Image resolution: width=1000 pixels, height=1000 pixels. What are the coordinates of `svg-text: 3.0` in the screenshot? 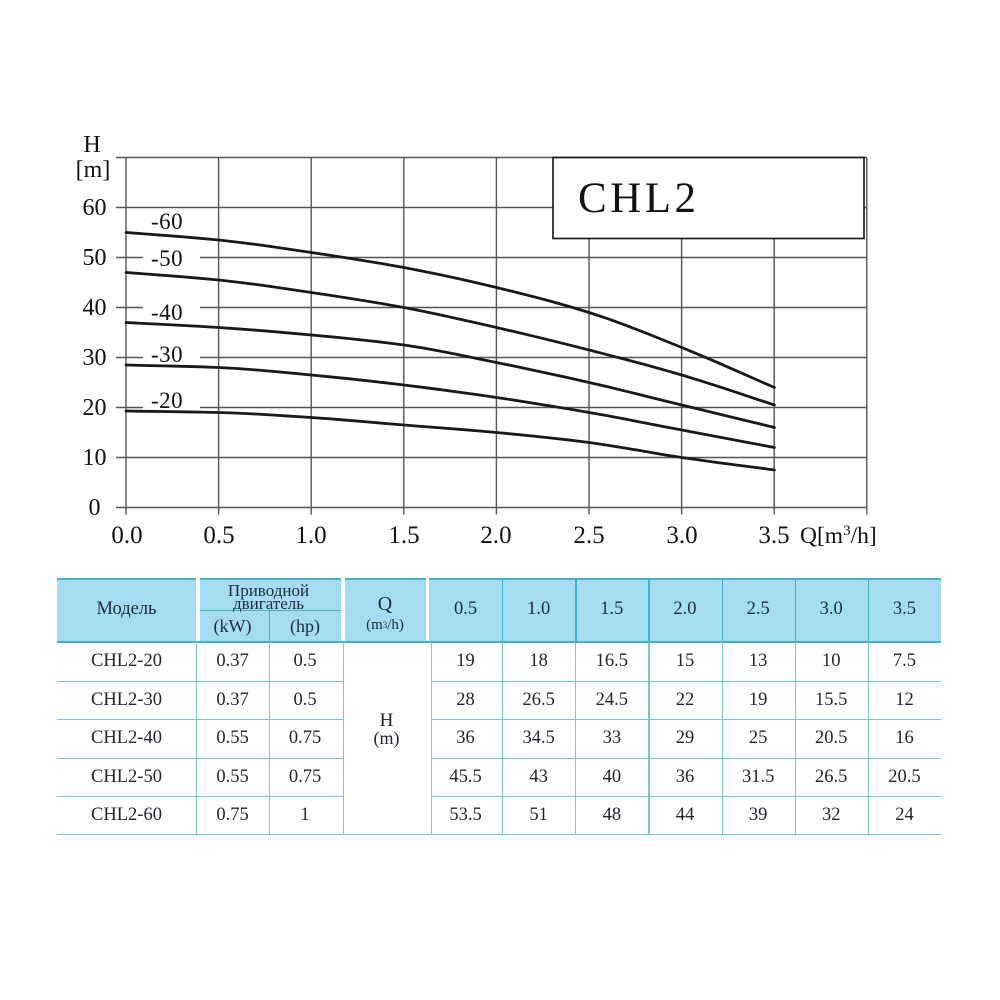 It's located at (681, 535).